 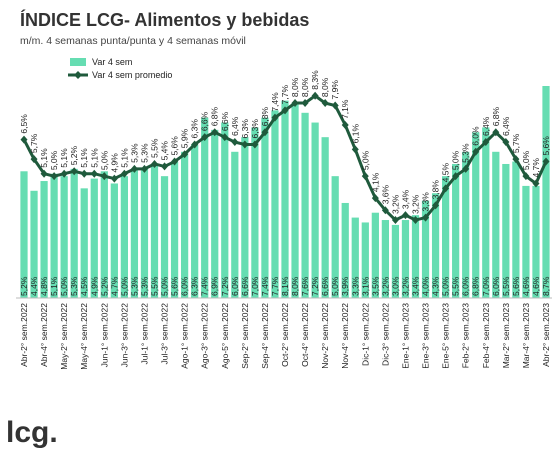 I want to click on bar-label: 6,9%, so click(x=215, y=286).